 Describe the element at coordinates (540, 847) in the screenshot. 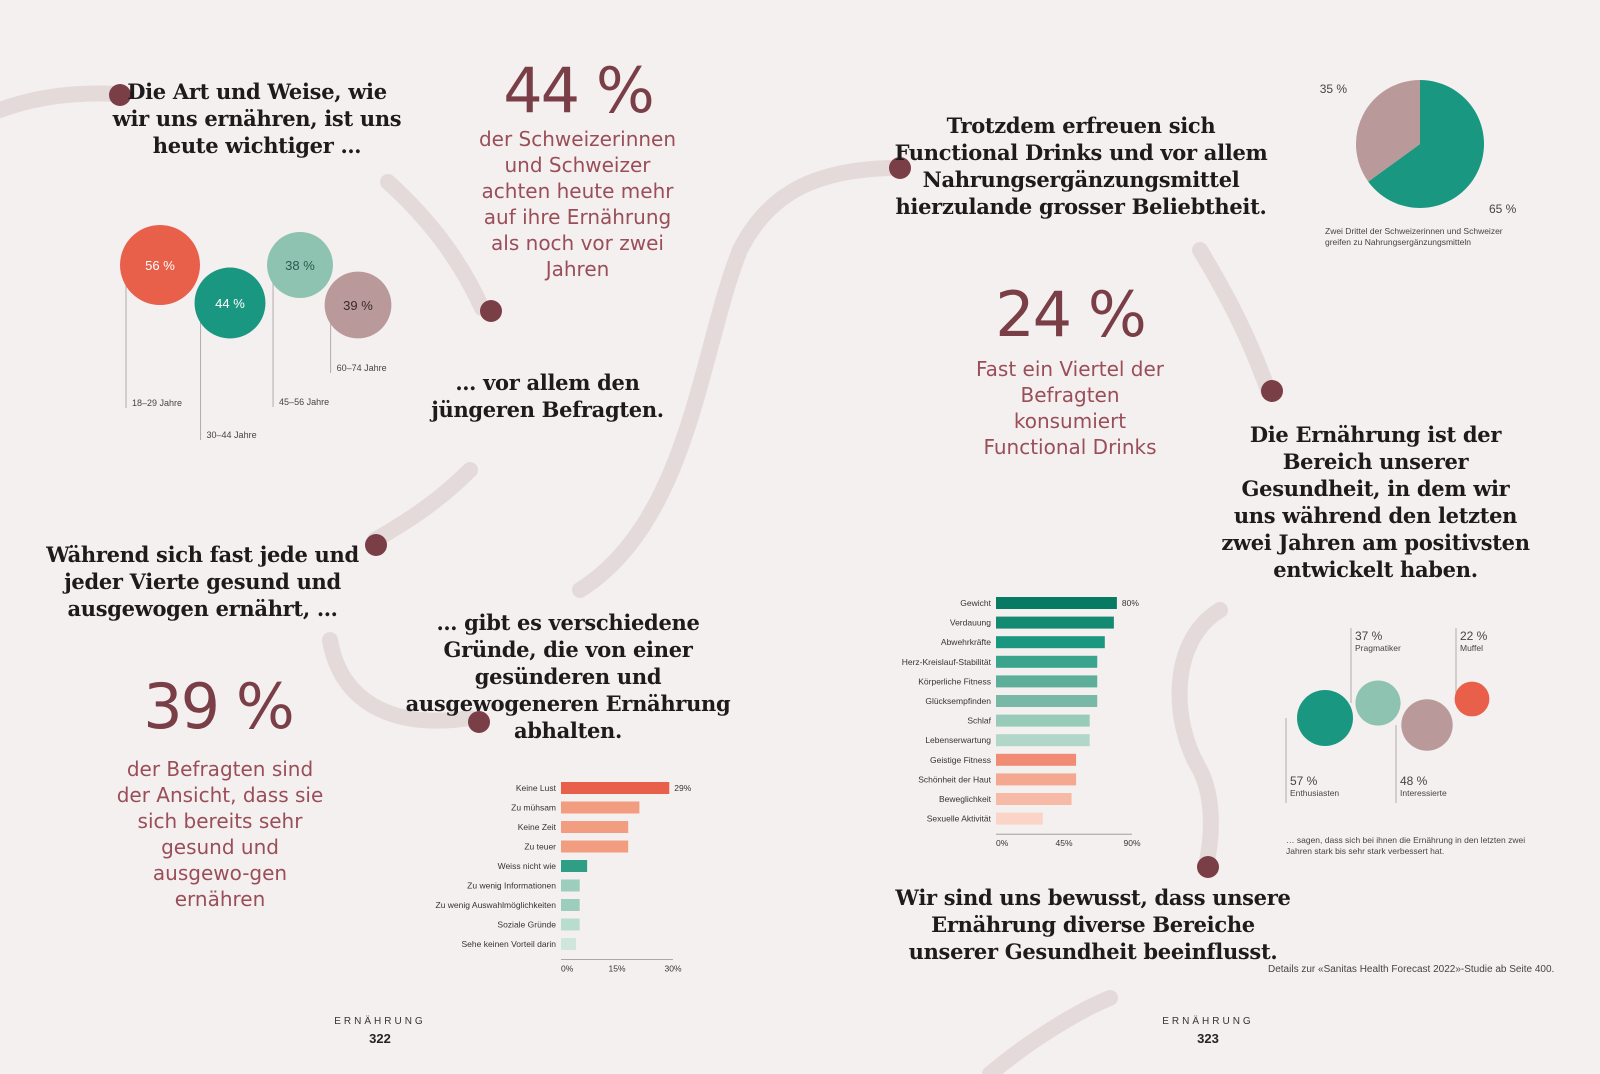

I see `bar-category-label: Zu teuer` at that location.